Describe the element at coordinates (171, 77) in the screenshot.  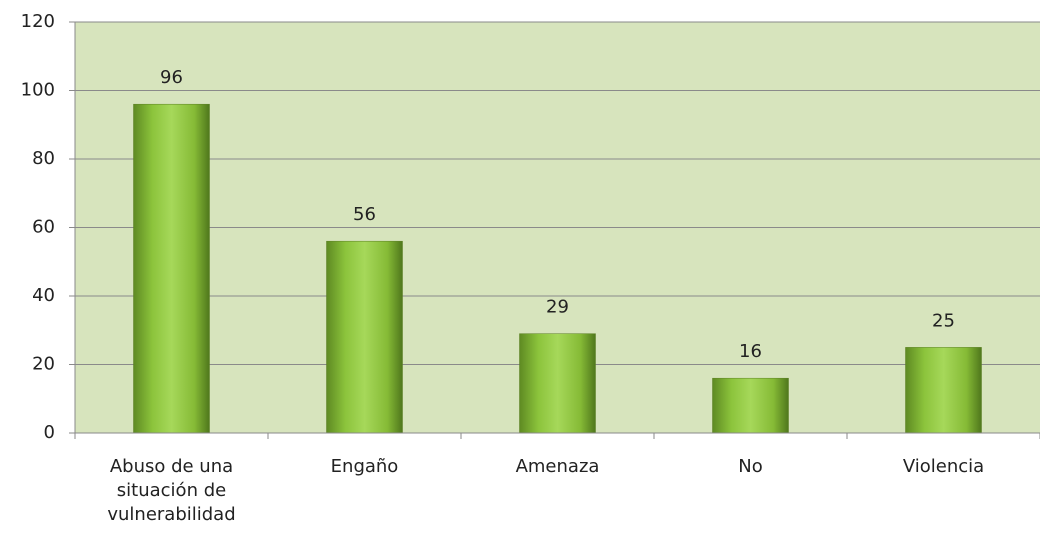
I see `value-label: 96` at that location.